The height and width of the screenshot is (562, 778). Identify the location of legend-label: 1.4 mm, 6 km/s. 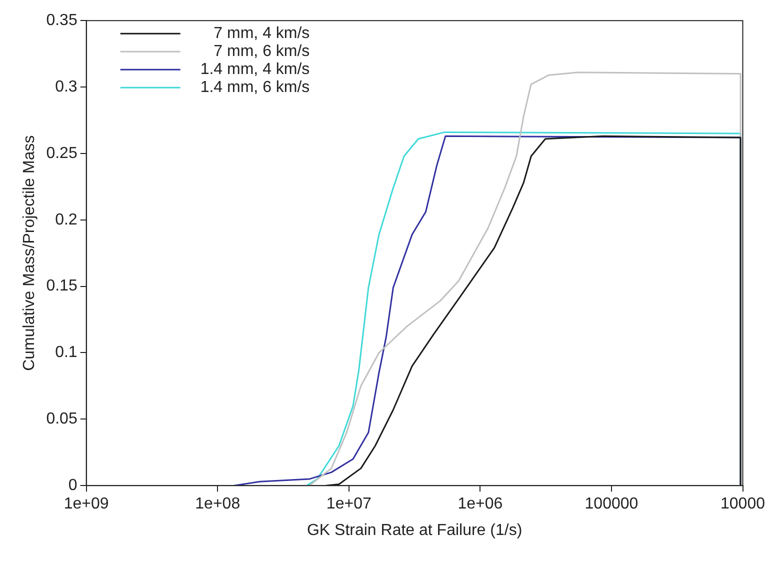
(255, 87).